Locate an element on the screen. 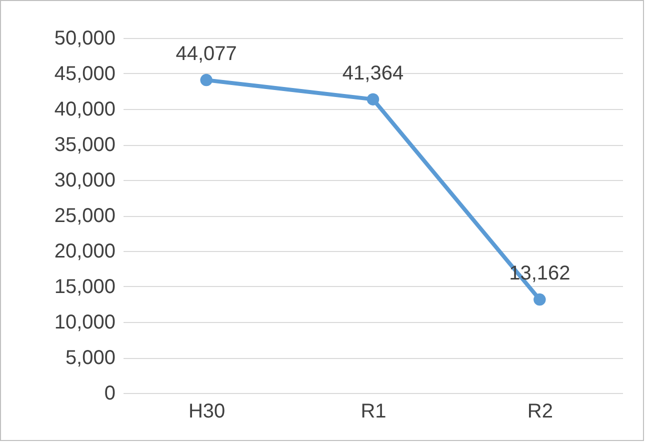 This screenshot has width=646, height=443. y-tick-label: 15,000 is located at coordinates (85, 287).